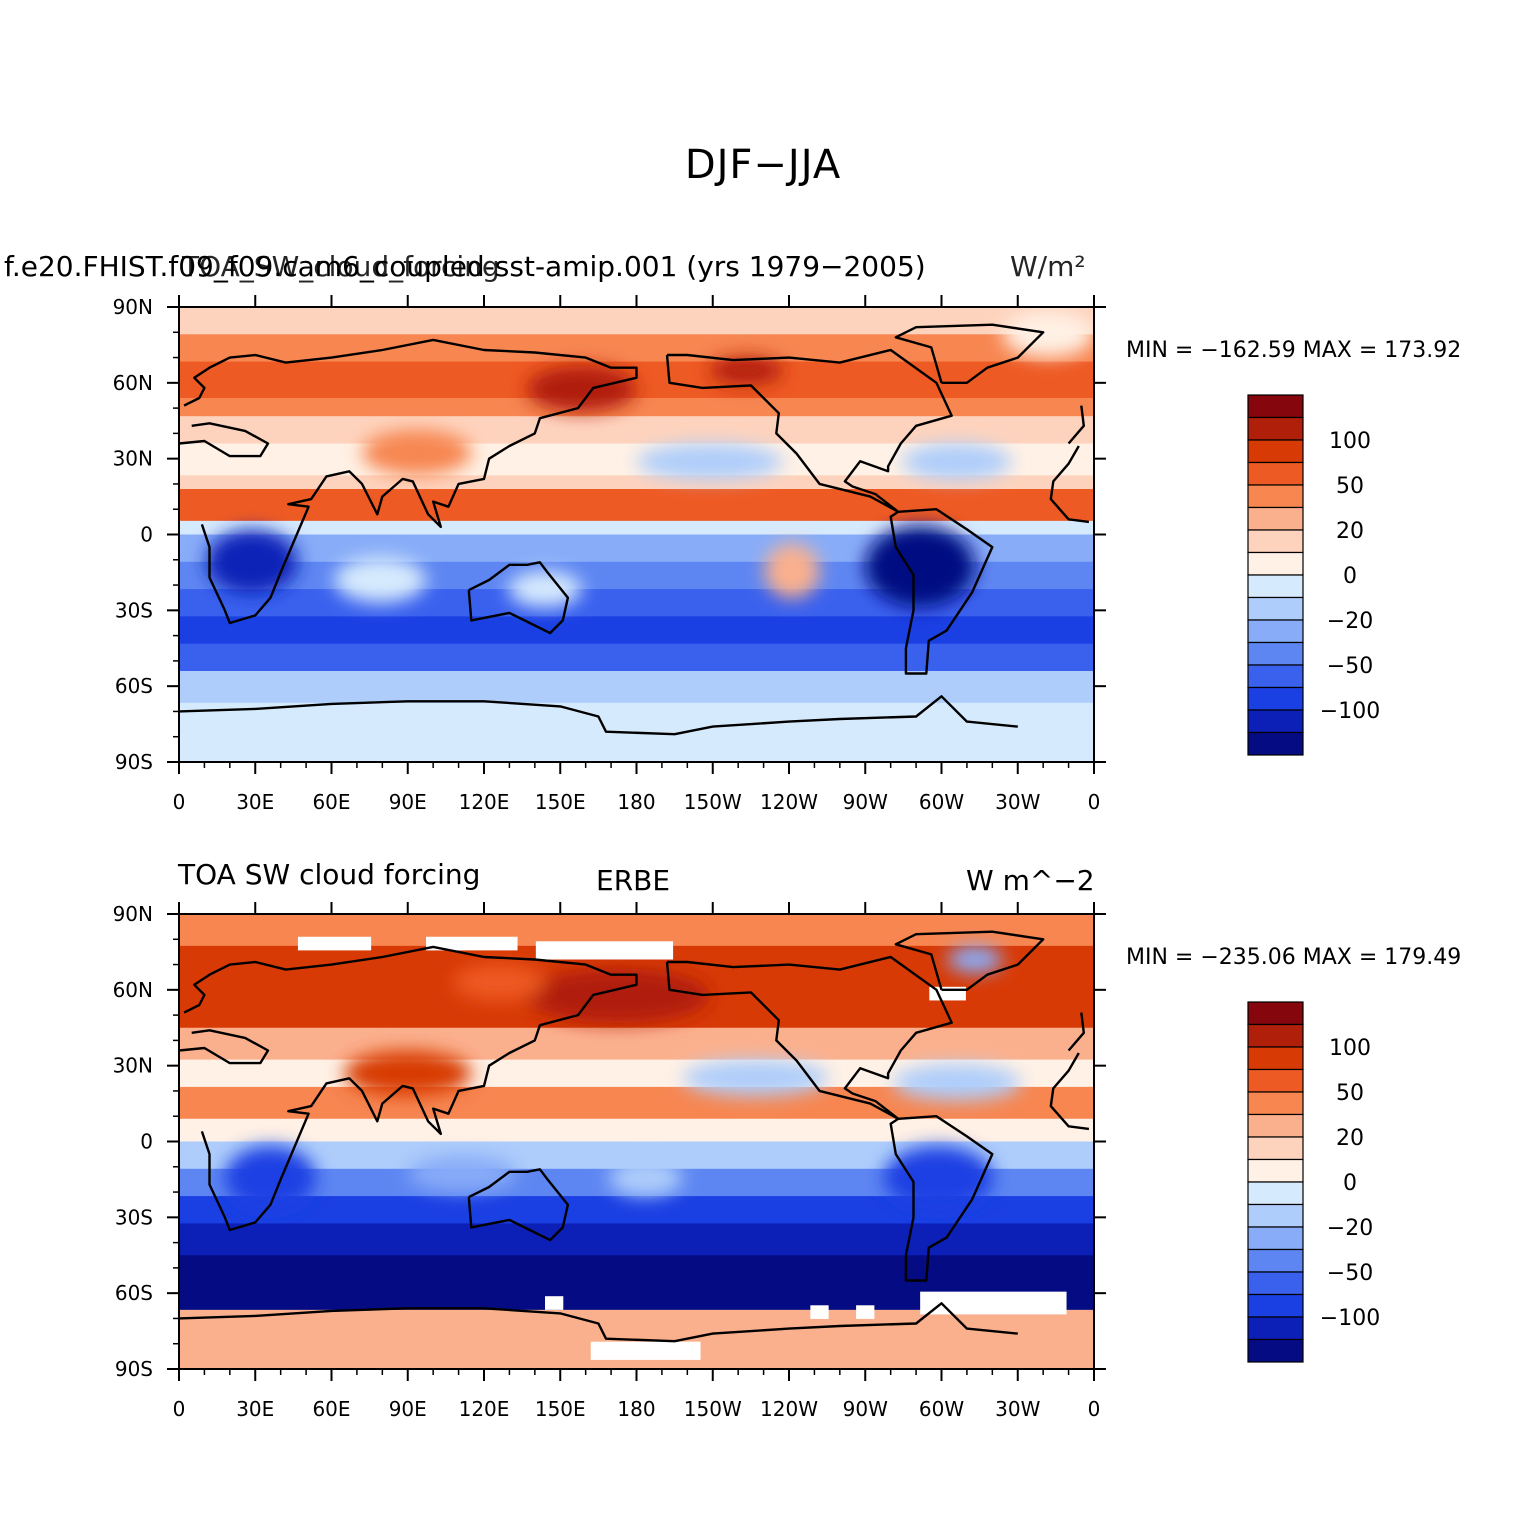 This screenshot has width=1526, height=1538. What do you see at coordinates (1294, 350) in the screenshot?
I see `panel1-minmax: MIN = −162.59 MAX = 173.92` at bounding box center [1294, 350].